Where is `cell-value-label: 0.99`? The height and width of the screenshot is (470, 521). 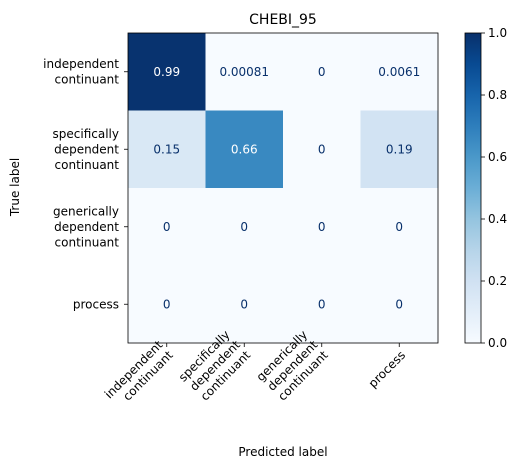 cell-value-label: 0.99 is located at coordinates (166, 72).